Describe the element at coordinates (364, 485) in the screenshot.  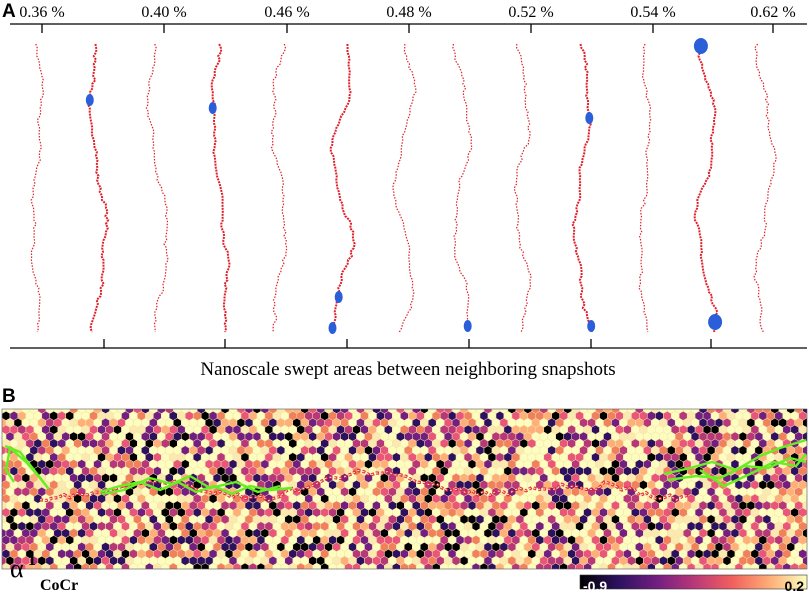
I see `dislocation-line` at that location.